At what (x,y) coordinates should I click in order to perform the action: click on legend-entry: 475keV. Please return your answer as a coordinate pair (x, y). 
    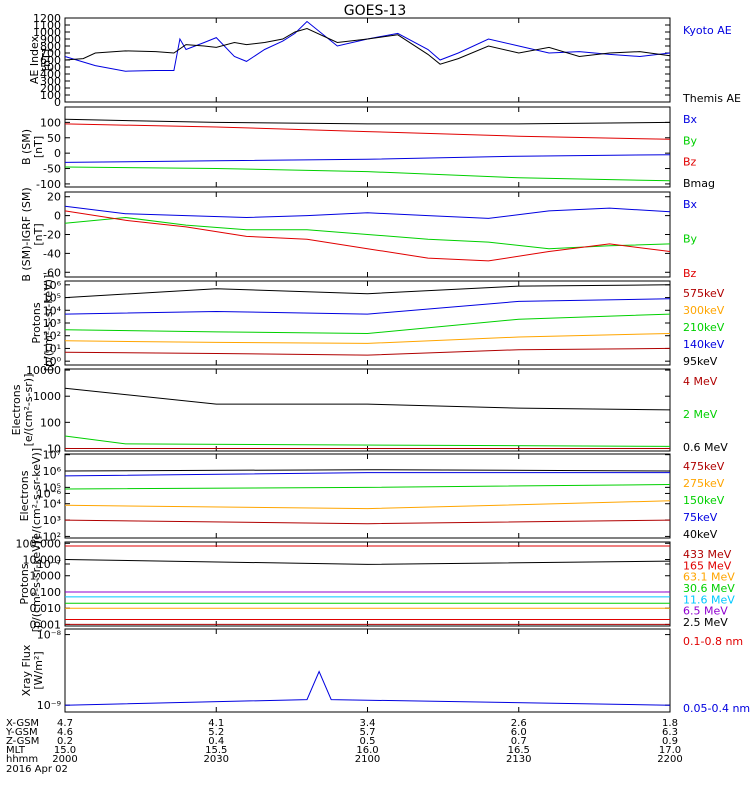
    Looking at the image, I should click on (704, 466).